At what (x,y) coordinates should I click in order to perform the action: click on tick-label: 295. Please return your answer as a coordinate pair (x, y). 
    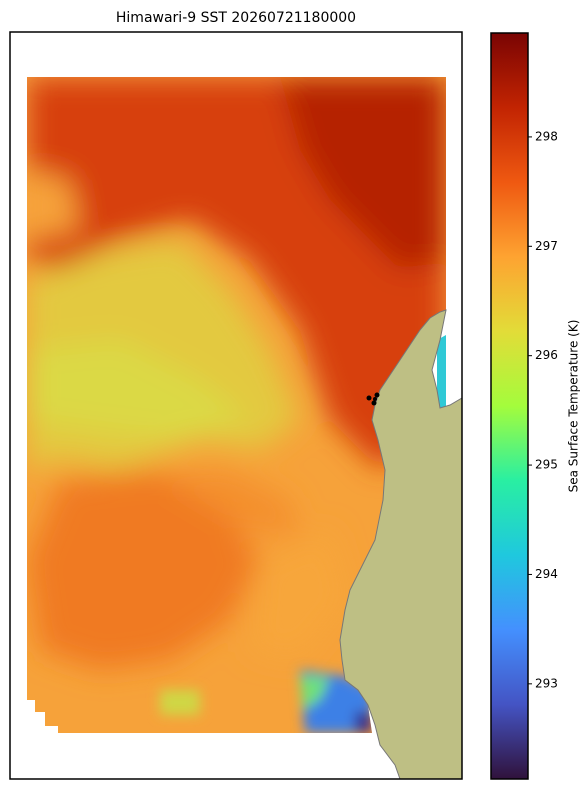
    Looking at the image, I should click on (546, 465).